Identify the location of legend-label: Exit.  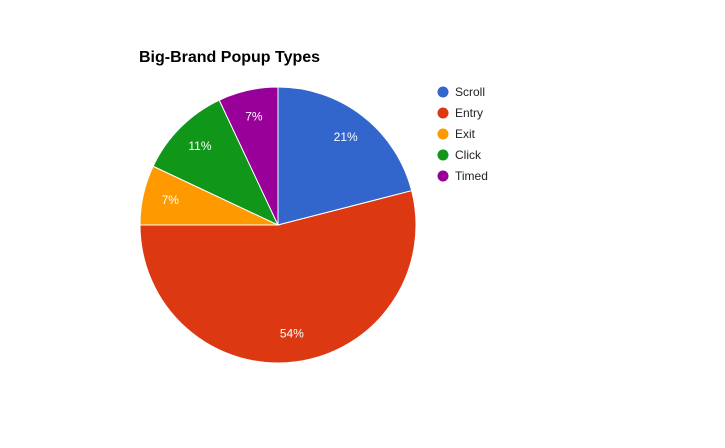
(465, 134).